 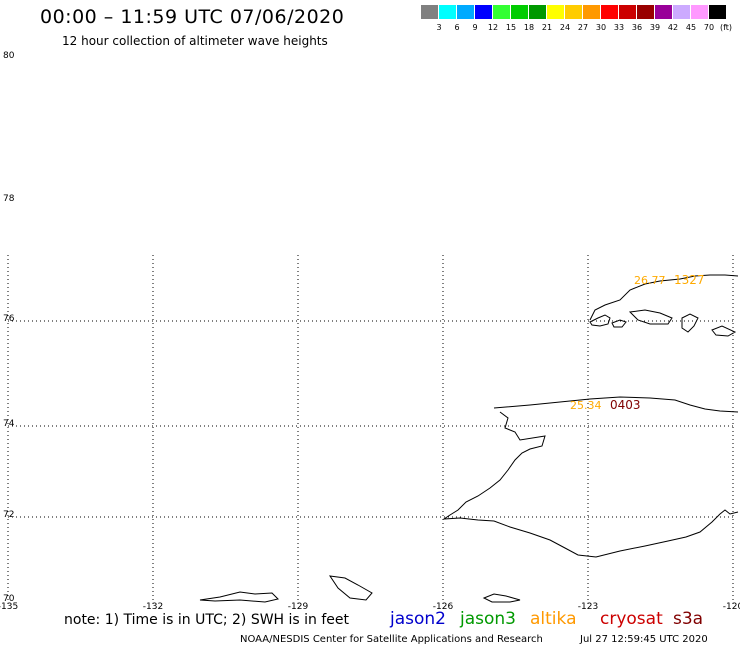 What do you see at coordinates (298, 607) in the screenshot?
I see `lon-tick-label: -129` at bounding box center [298, 607].